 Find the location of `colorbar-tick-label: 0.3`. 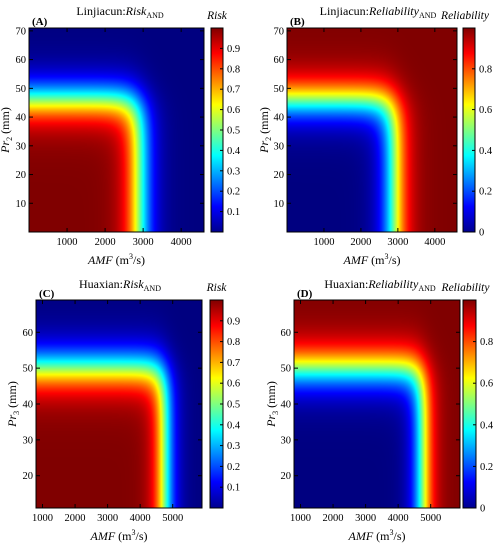

colorbar-tick-label: 0.3 is located at coordinates (233, 446).